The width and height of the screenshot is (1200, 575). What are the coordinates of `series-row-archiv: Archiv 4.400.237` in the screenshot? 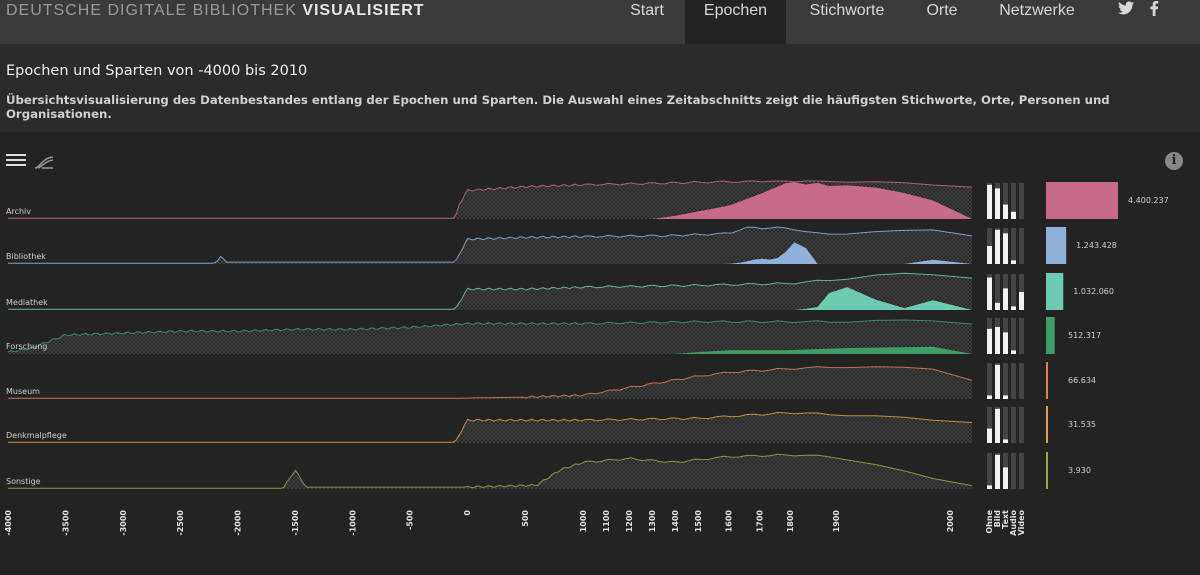 It's located at (587, 199).